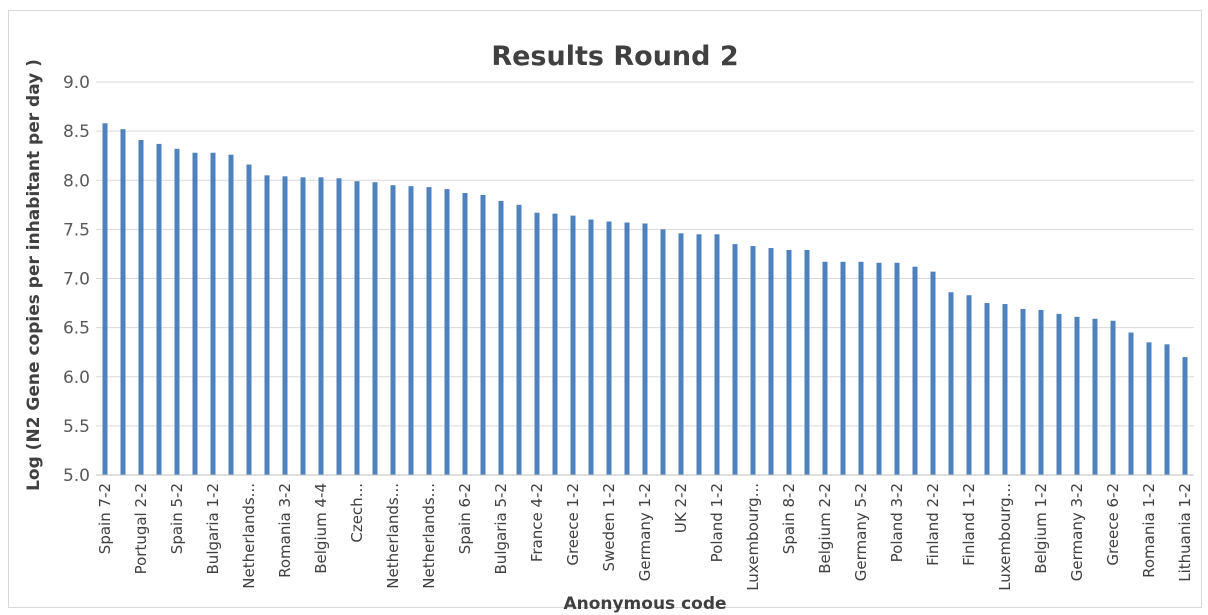 The image size is (1208, 615). Describe the element at coordinates (76, 83) in the screenshot. I see `y-tick-label: 9.0` at that location.